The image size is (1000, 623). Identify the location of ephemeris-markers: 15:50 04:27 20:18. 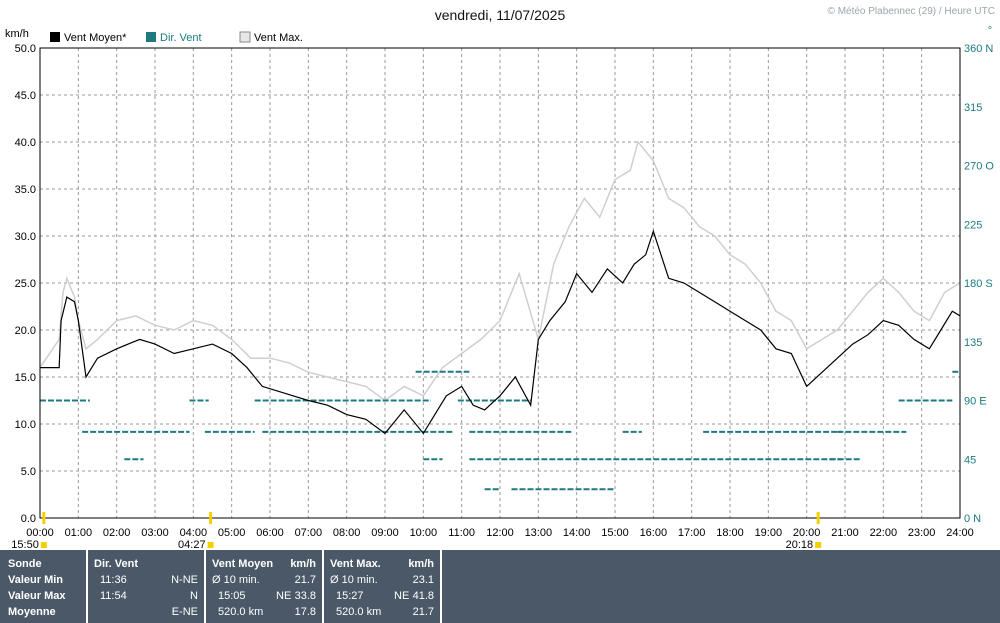
(416, 531).